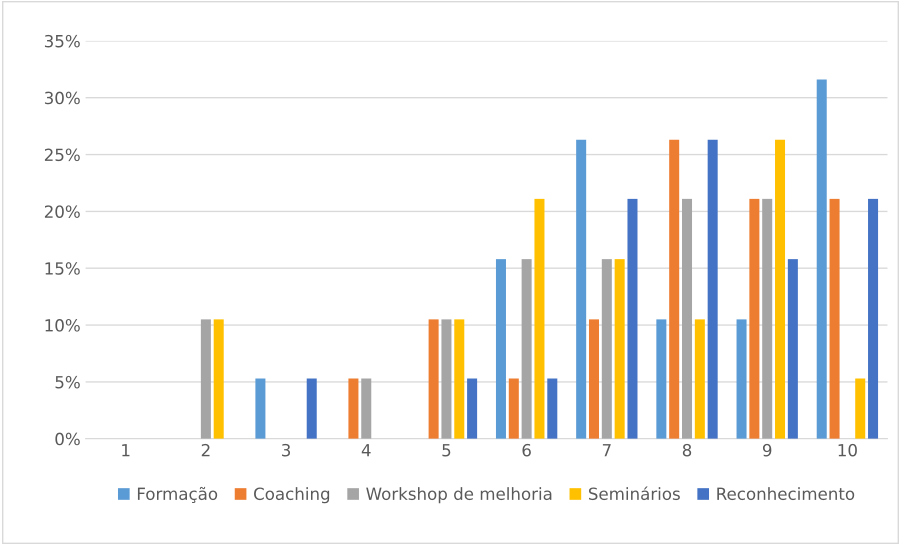 This screenshot has width=901, height=545. Describe the element at coordinates (366, 450) in the screenshot. I see `x-tick-label: 4` at that location.